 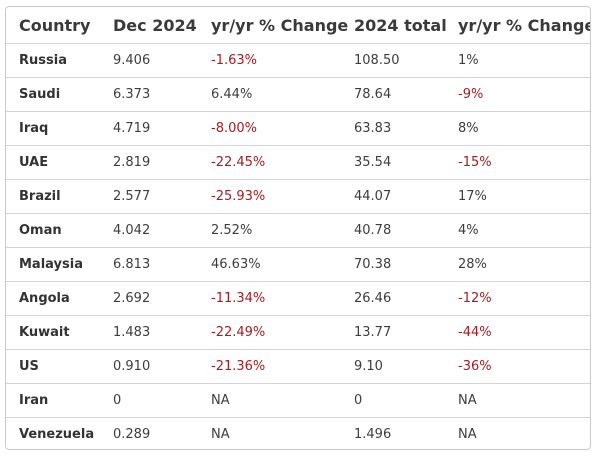 What do you see at coordinates (269, 162) in the screenshot?
I see `monthly-change-cell: -22.45%` at bounding box center [269, 162].